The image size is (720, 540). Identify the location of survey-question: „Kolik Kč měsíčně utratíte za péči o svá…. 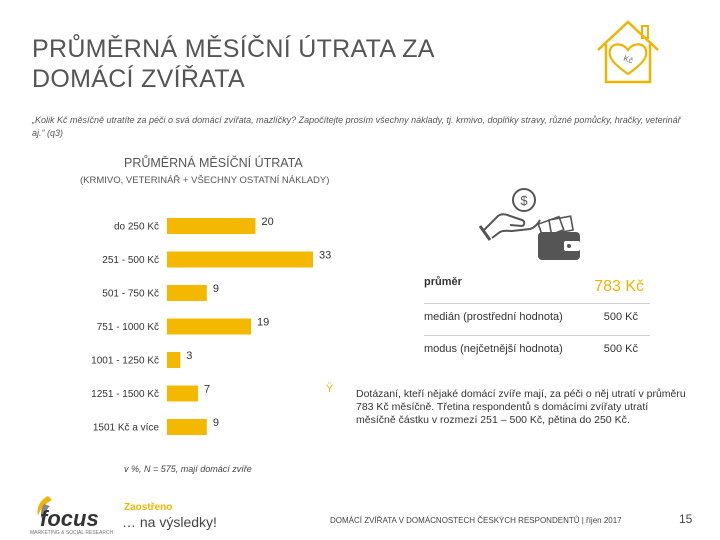
(356, 126).